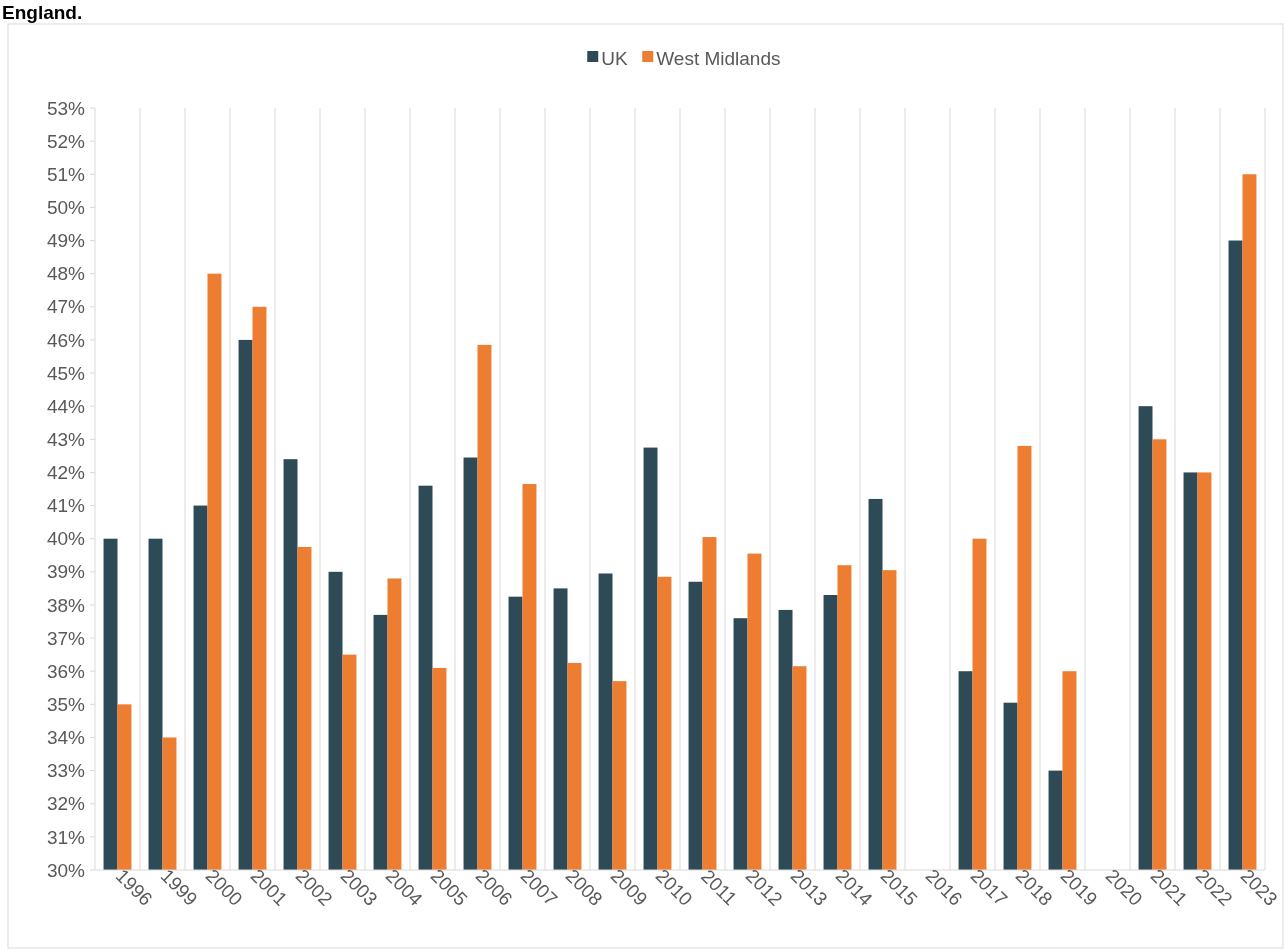  What do you see at coordinates (66, 837) in the screenshot?
I see `y-tick-label: 31%` at bounding box center [66, 837].